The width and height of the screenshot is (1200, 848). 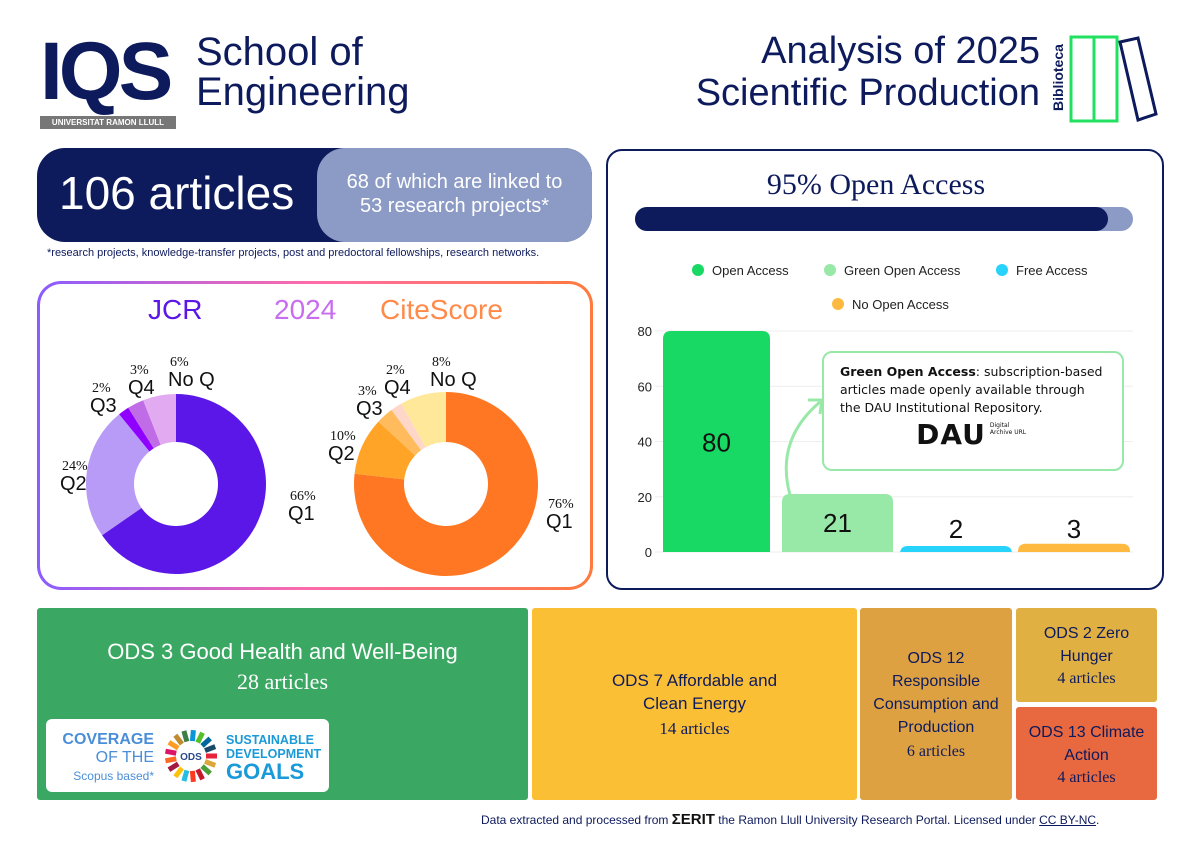 What do you see at coordinates (441, 309) in the screenshot?
I see `citescore-label: CiteScore` at bounding box center [441, 309].